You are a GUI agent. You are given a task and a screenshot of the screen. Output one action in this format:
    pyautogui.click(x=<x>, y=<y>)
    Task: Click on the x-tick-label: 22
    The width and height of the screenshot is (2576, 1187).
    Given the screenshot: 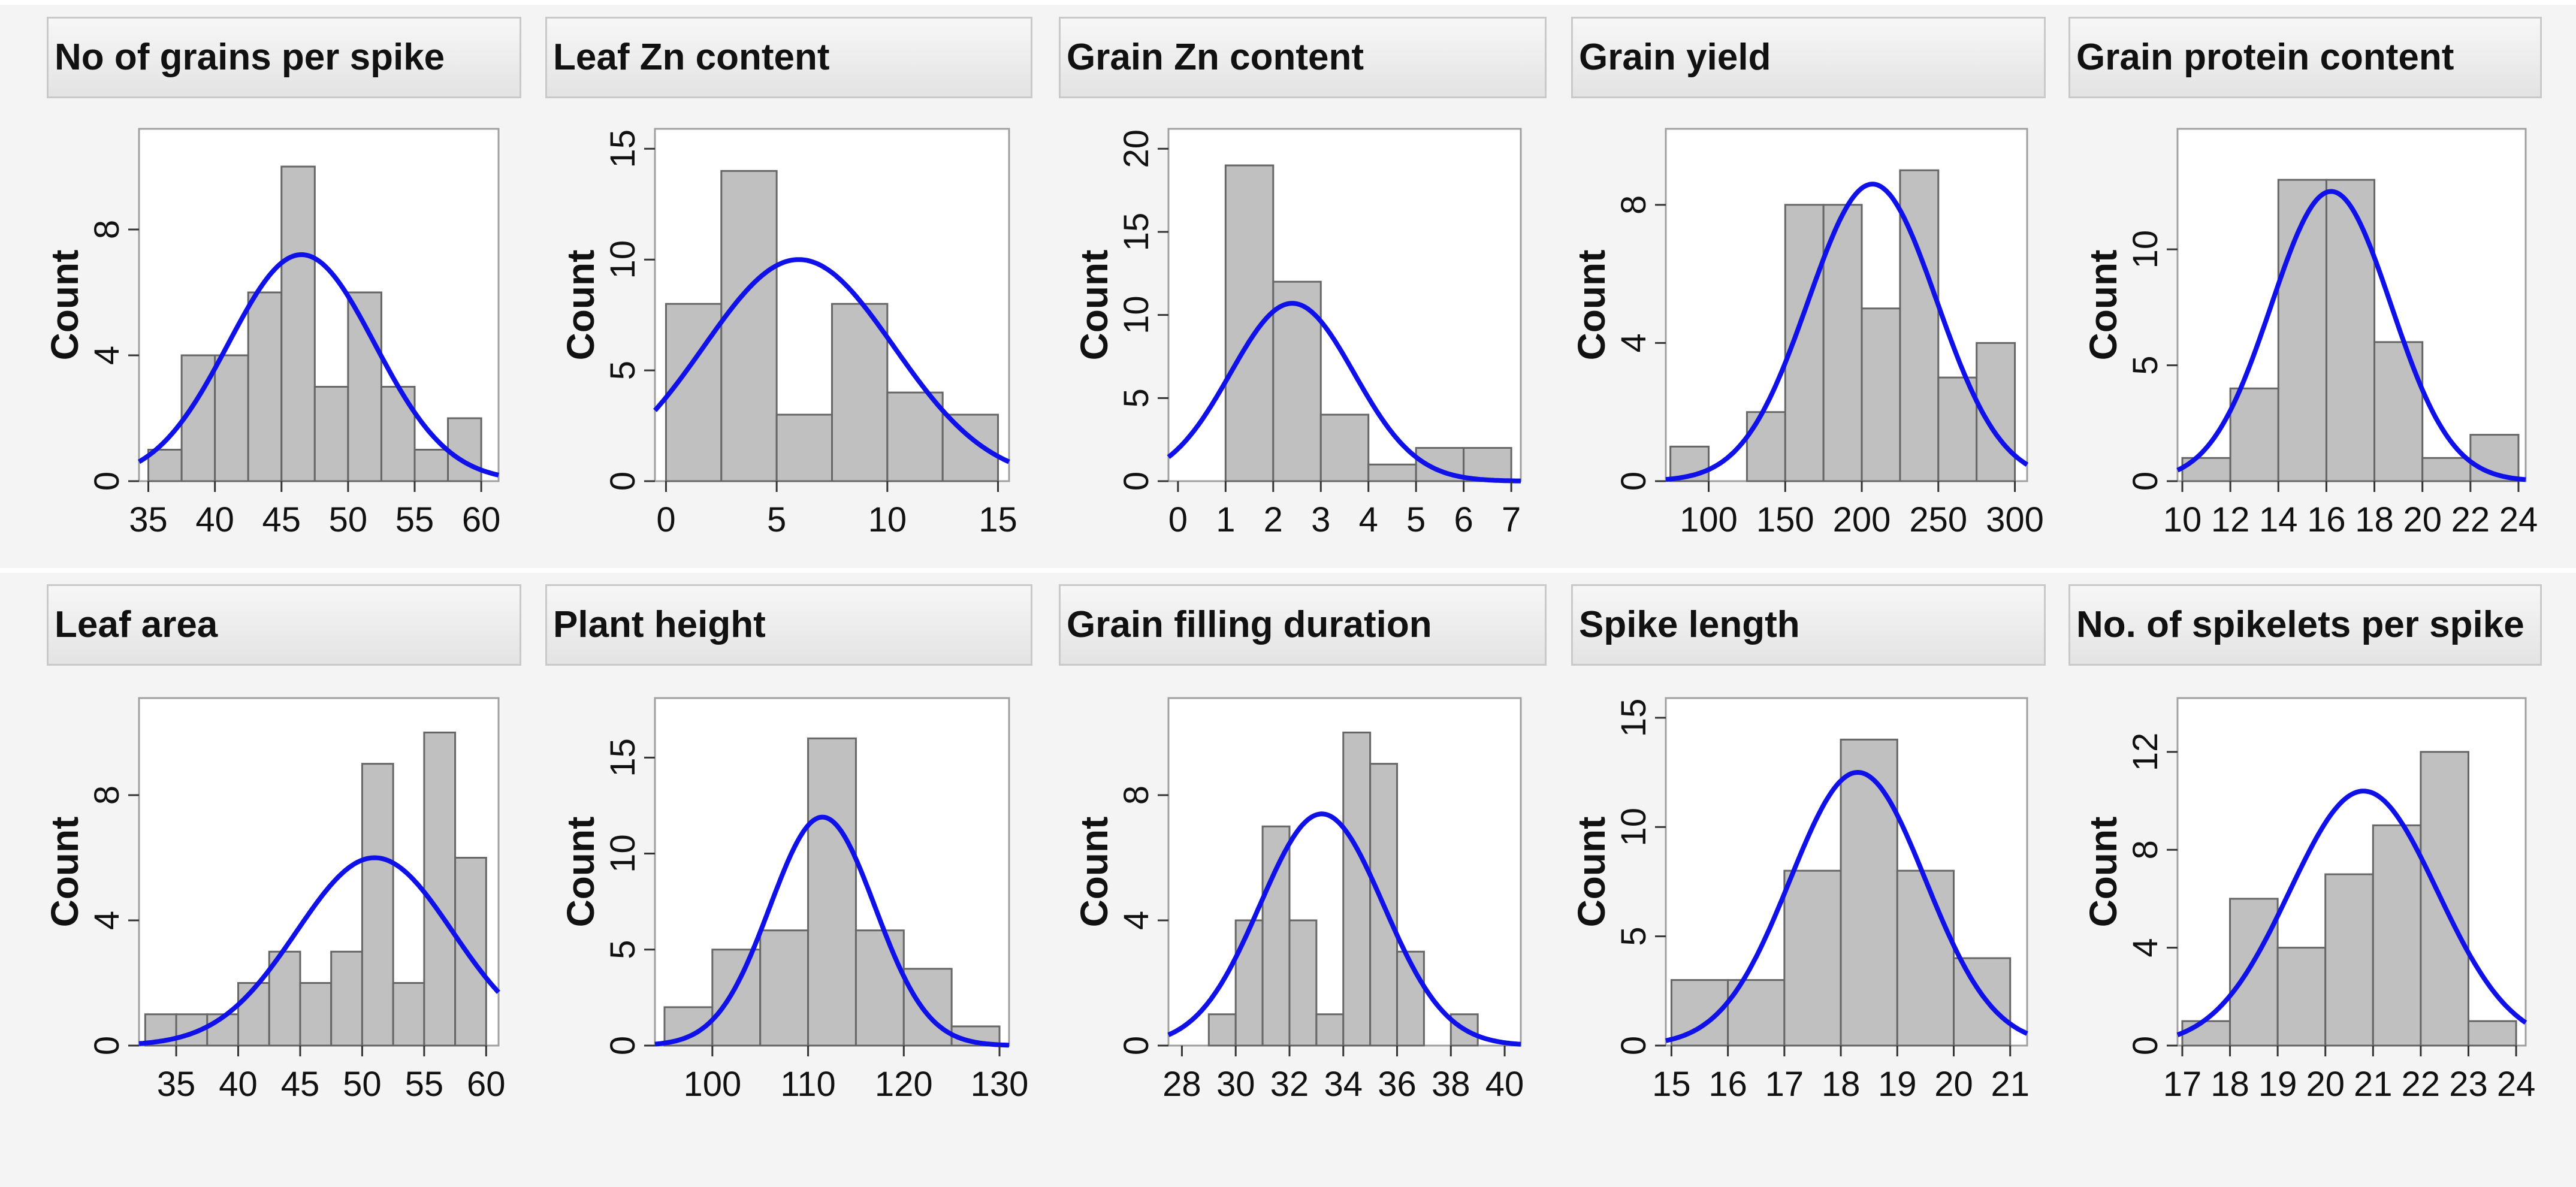 What is the action you would take?
    pyautogui.click(x=2421, y=1084)
    